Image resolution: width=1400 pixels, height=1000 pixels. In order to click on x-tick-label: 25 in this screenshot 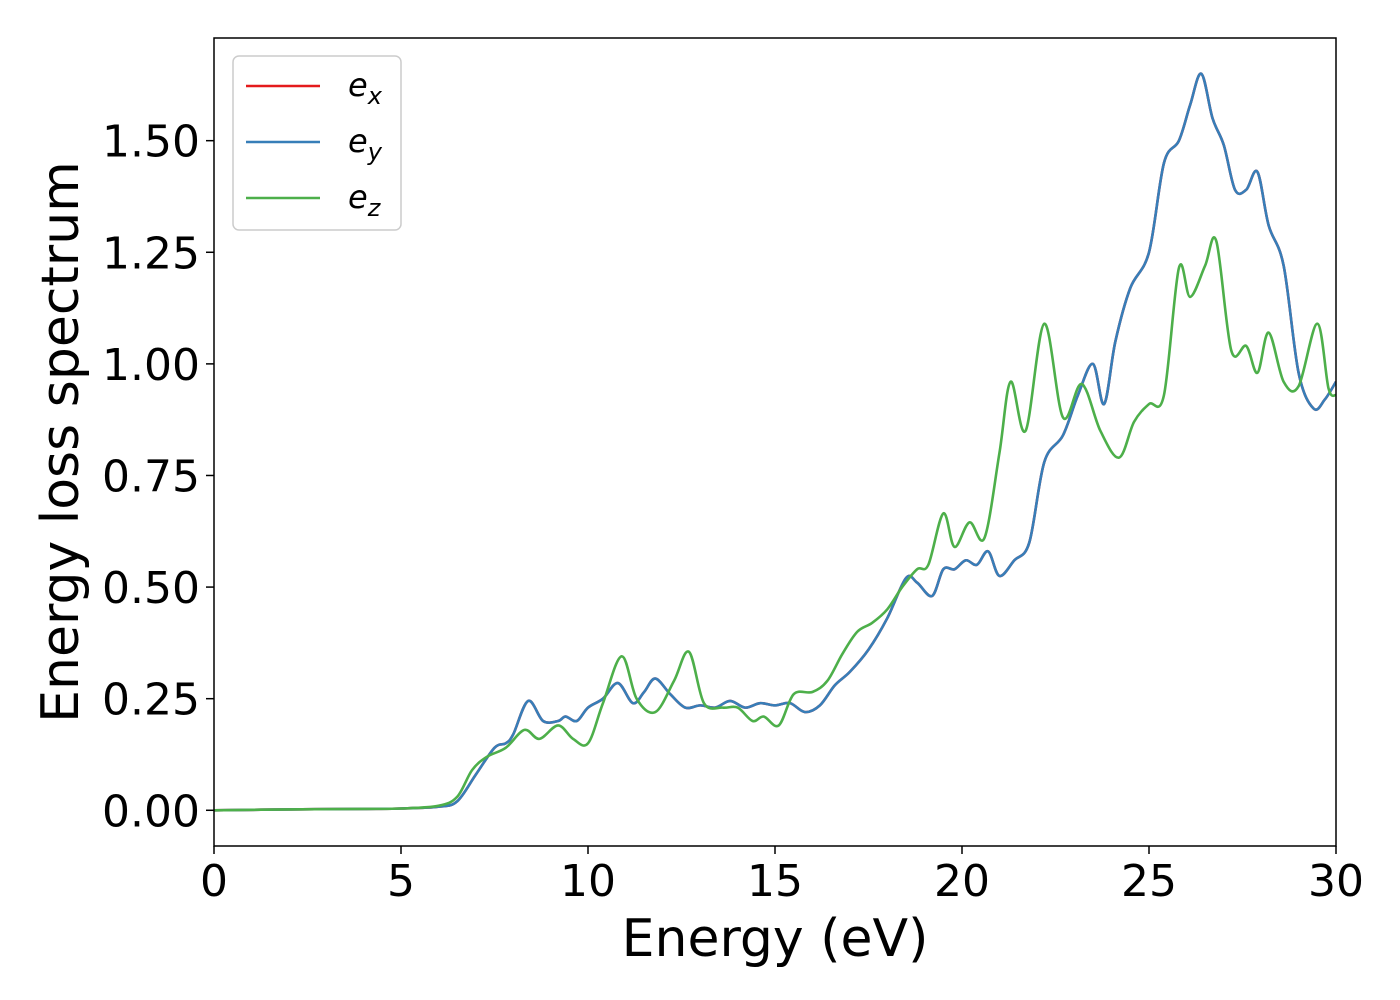, I will do `click(1149, 881)`.